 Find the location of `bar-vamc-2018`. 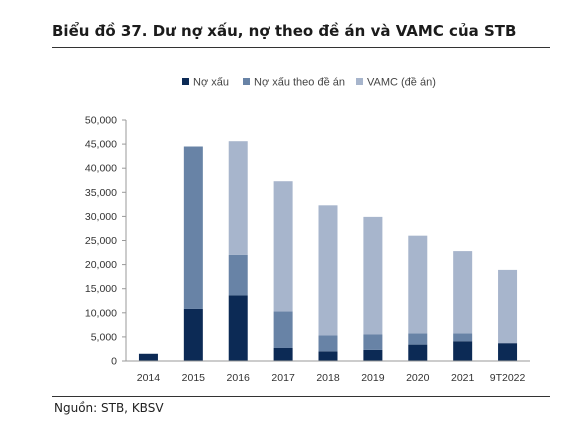

bar-vamc-2018 is located at coordinates (328, 270).